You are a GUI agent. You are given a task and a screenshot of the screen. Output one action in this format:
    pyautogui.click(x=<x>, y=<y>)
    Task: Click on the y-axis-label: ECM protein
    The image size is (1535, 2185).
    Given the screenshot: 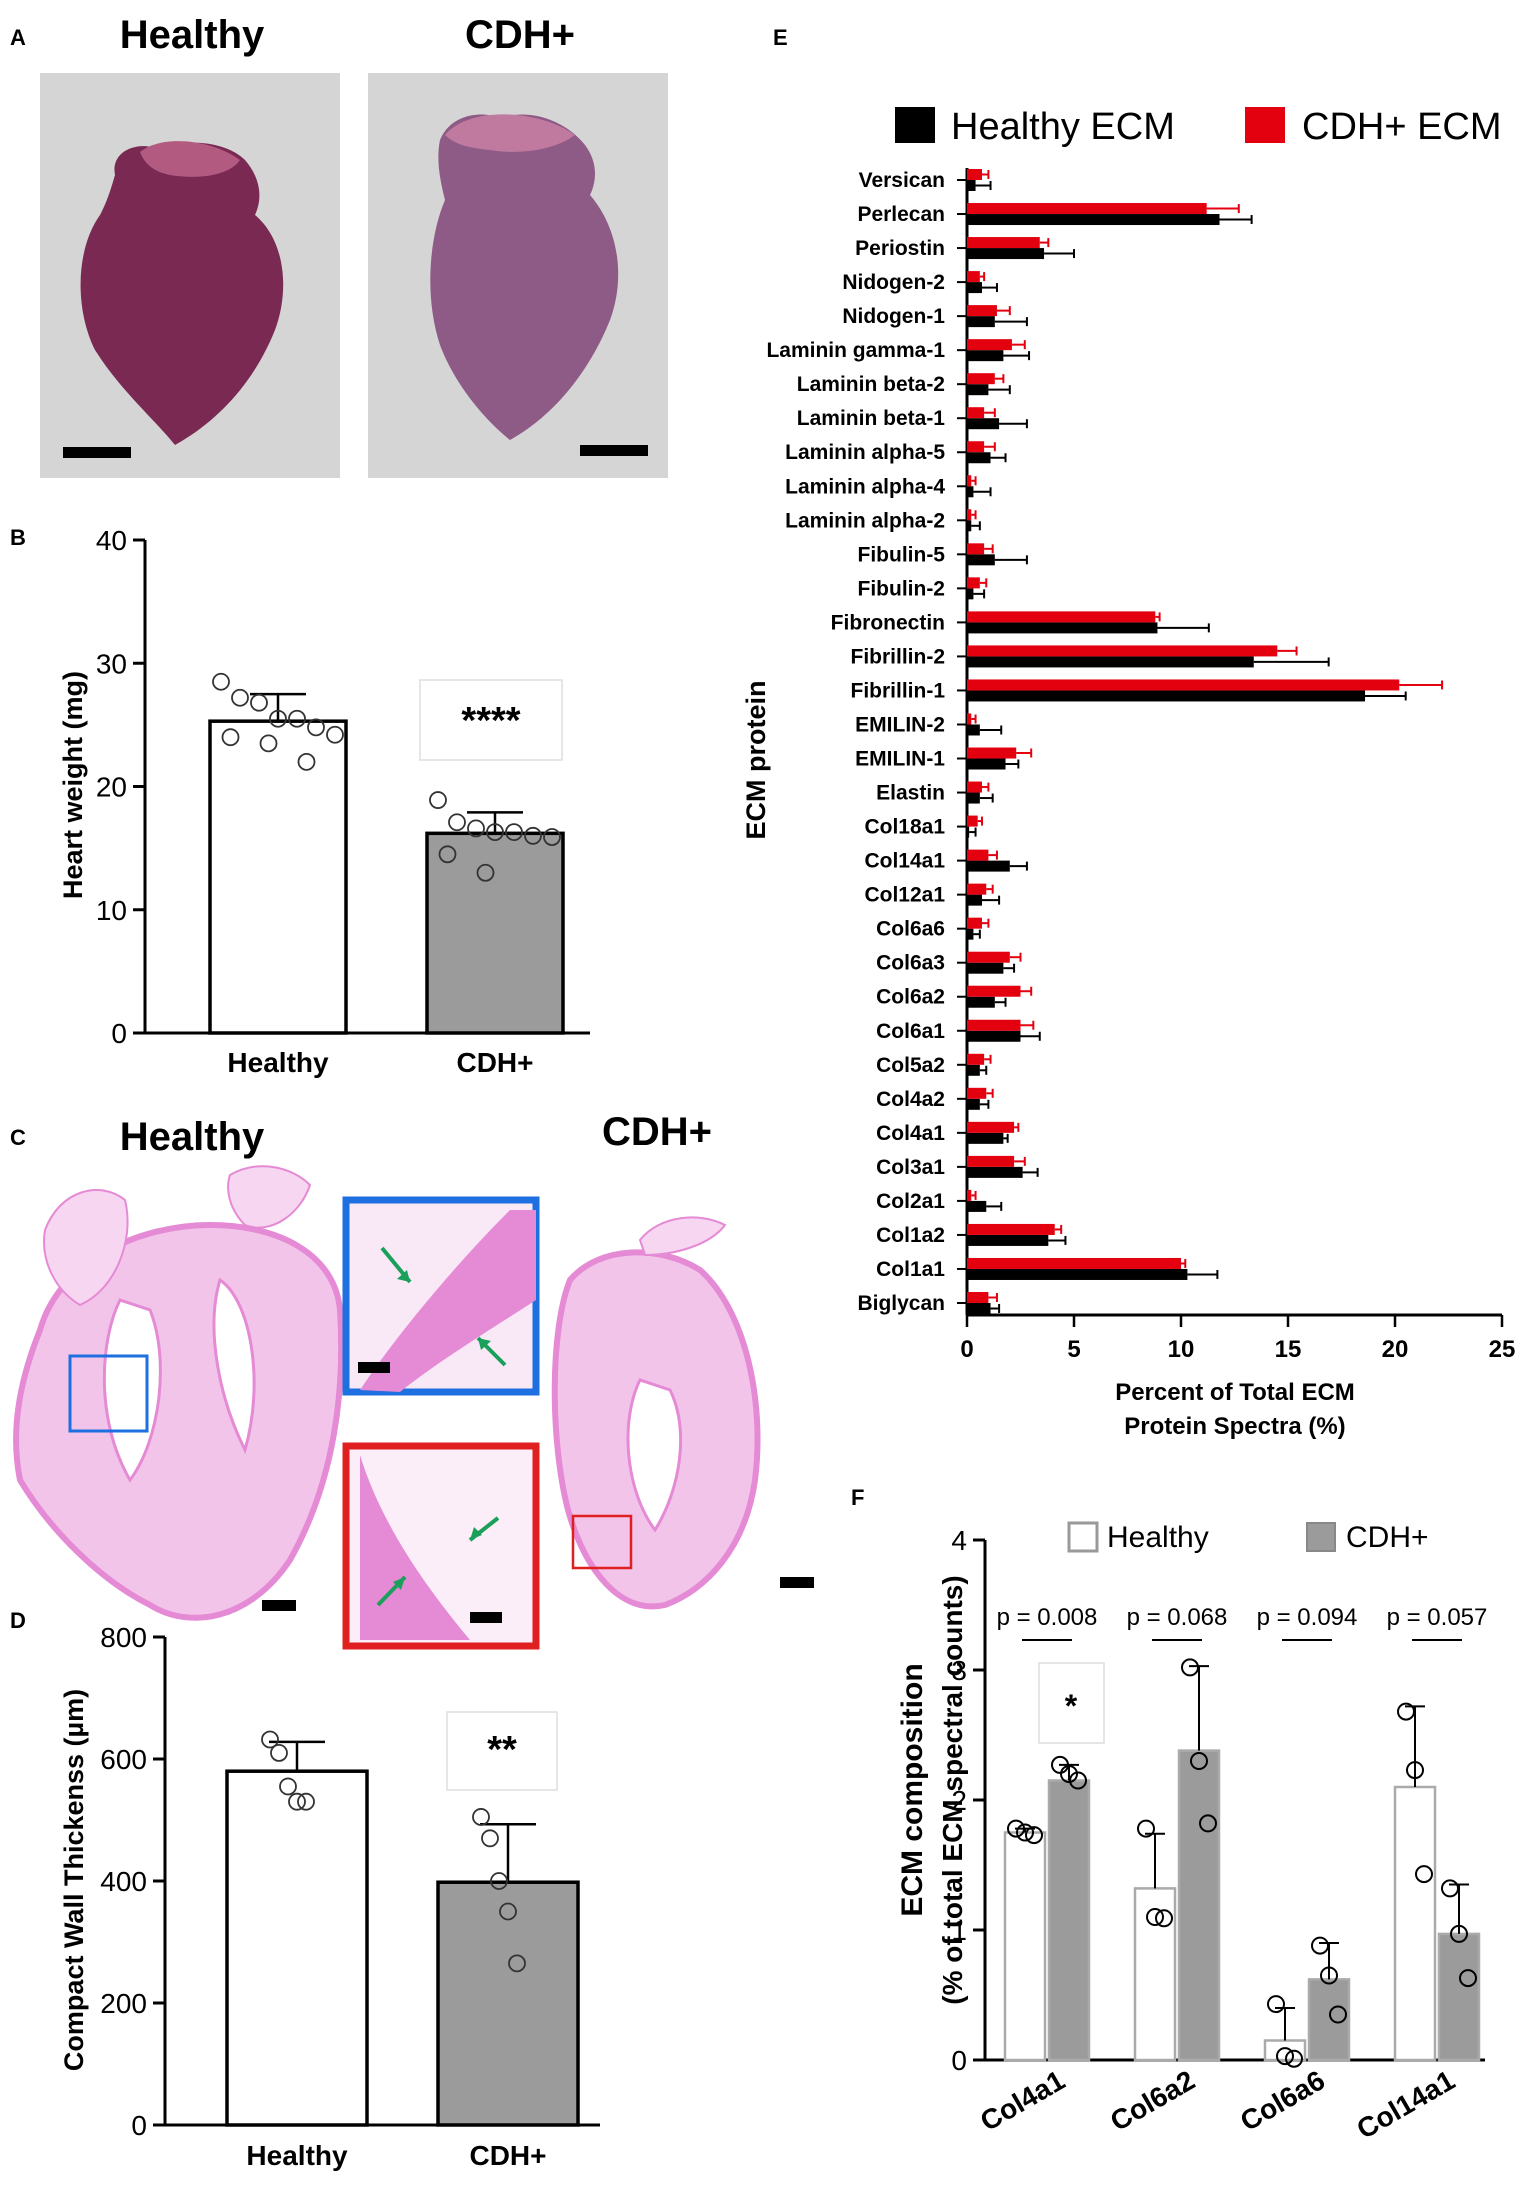 What is the action you would take?
    pyautogui.click(x=756, y=760)
    